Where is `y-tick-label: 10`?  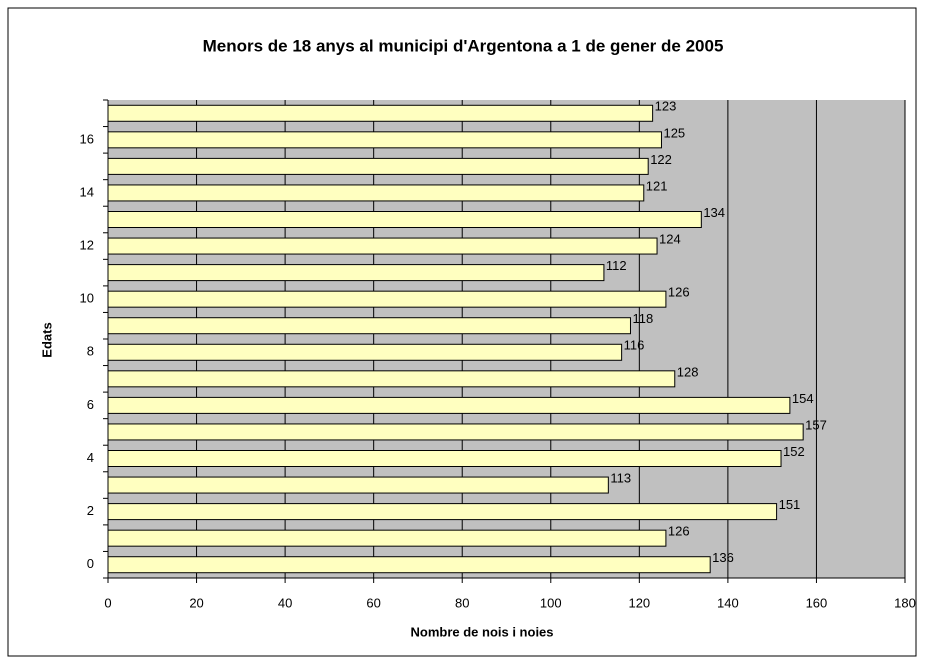
y-tick-label: 10 is located at coordinates (87, 298).